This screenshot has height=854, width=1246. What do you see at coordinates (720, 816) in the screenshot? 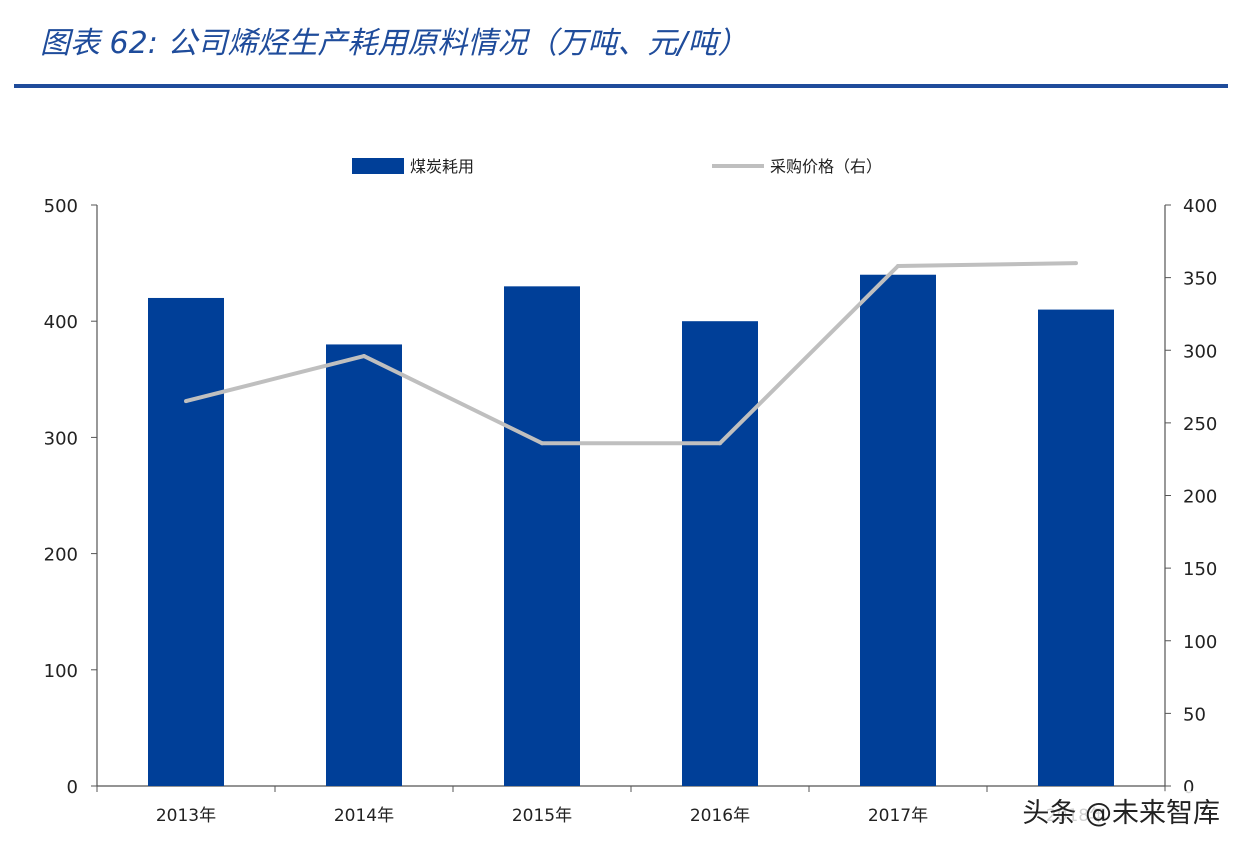
I see `x-tick-label: 2016年` at bounding box center [720, 816].